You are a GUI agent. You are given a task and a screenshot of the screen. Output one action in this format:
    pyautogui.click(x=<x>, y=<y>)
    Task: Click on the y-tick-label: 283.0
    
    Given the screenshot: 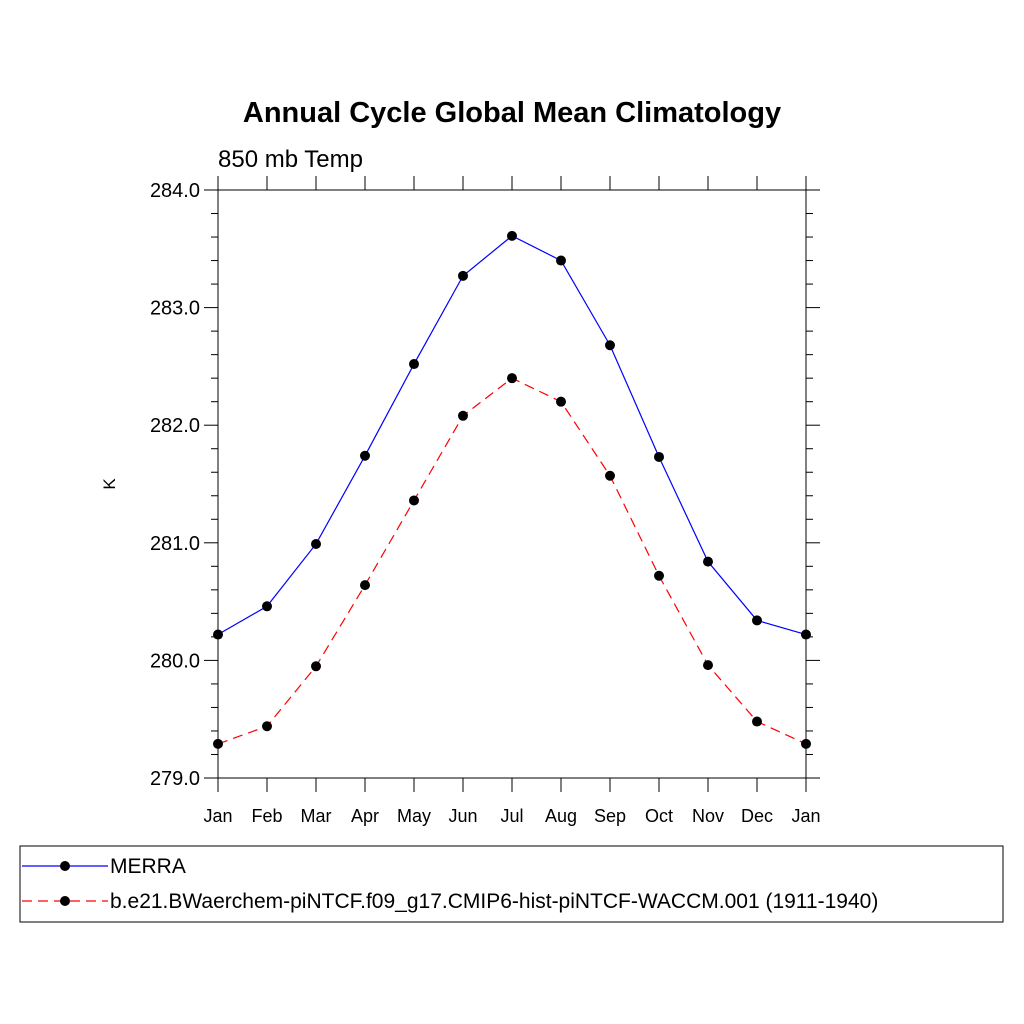 What is the action you would take?
    pyautogui.click(x=175, y=309)
    